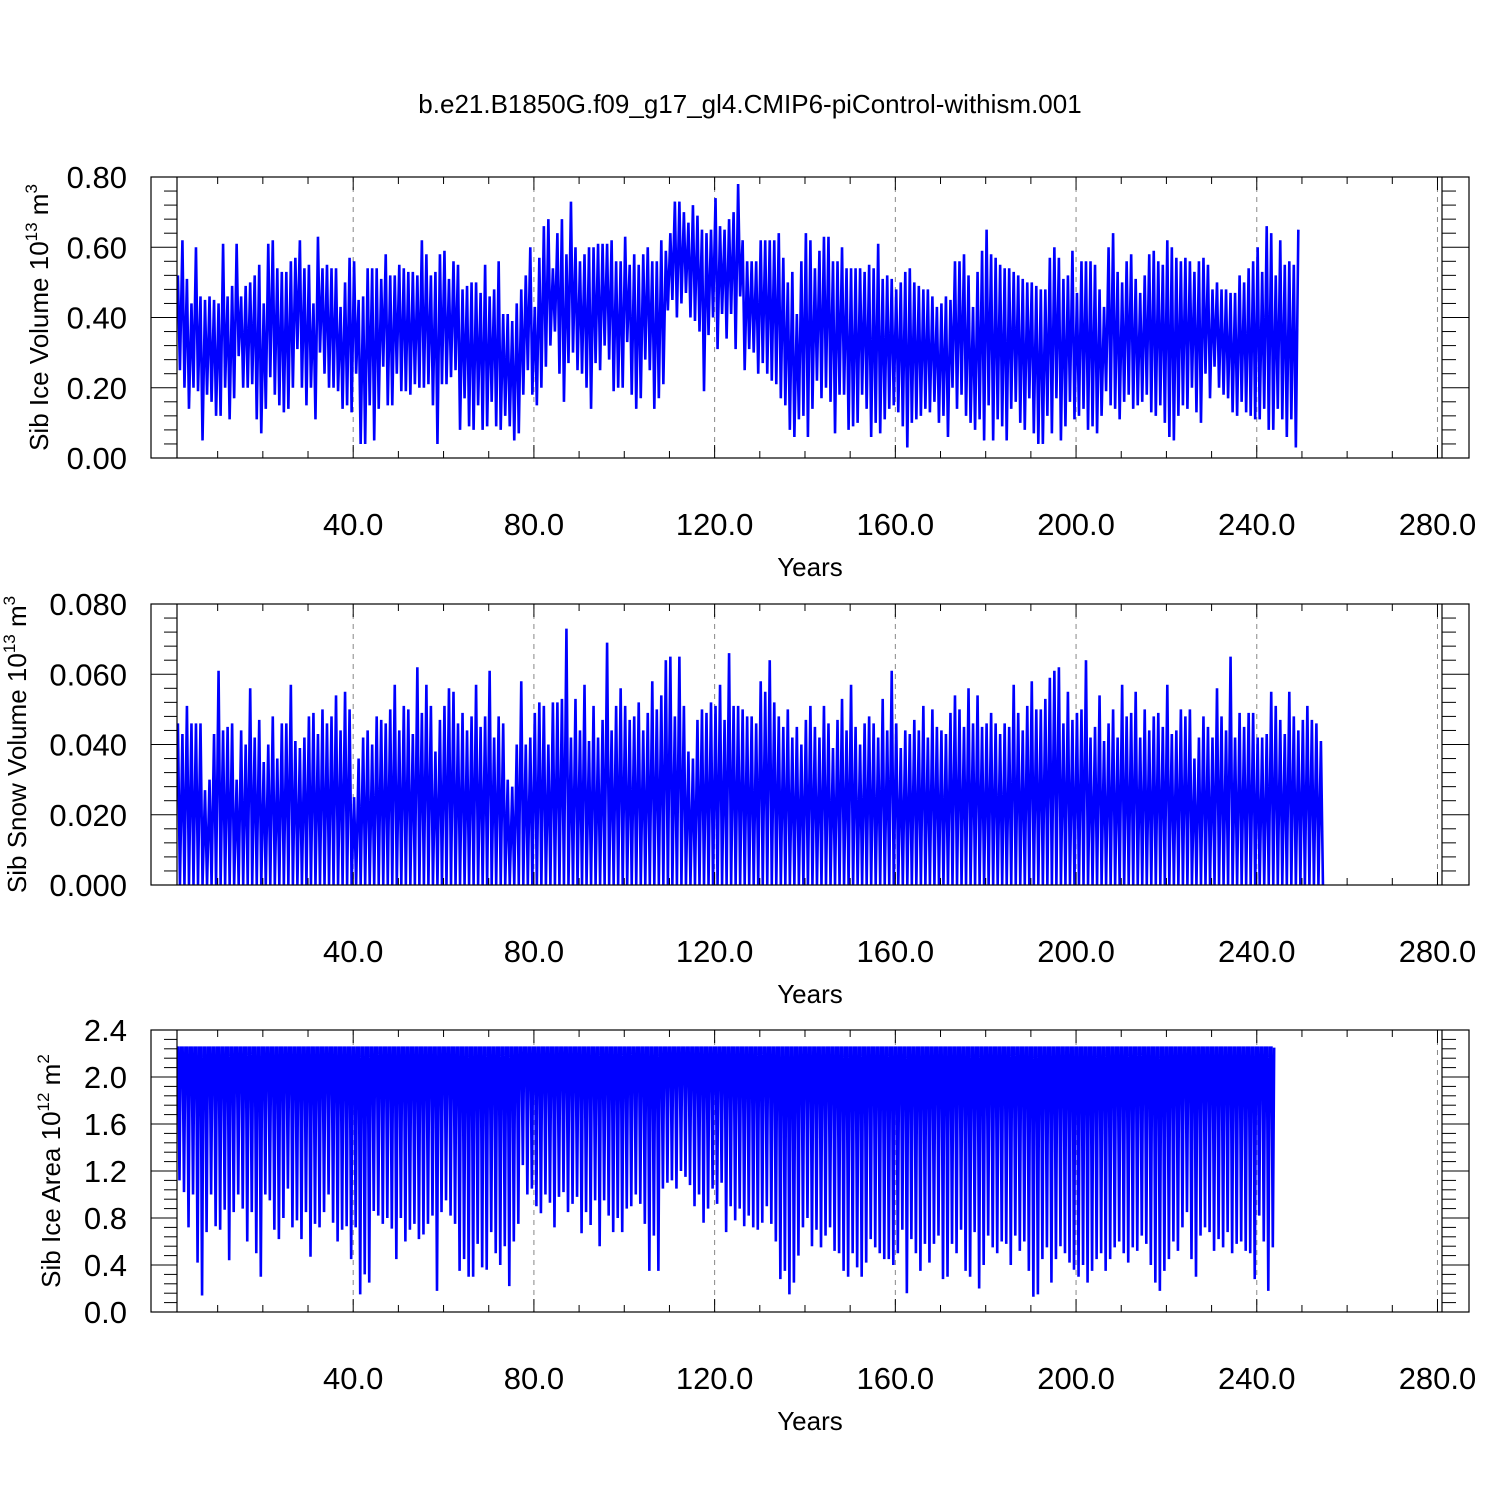 The image size is (1500, 1500). I want to click on y-tick-label: 0.40, so click(97, 318).